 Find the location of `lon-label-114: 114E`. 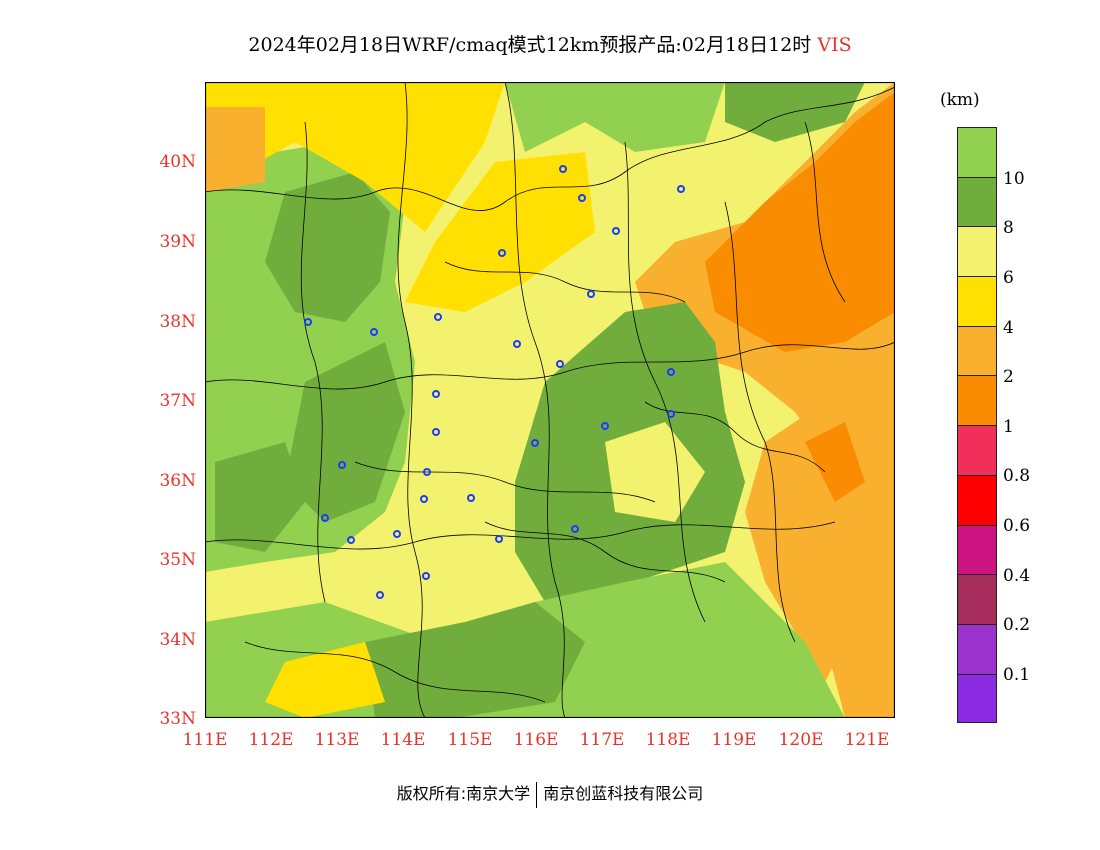

lon-label-114: 114E is located at coordinates (403, 740).